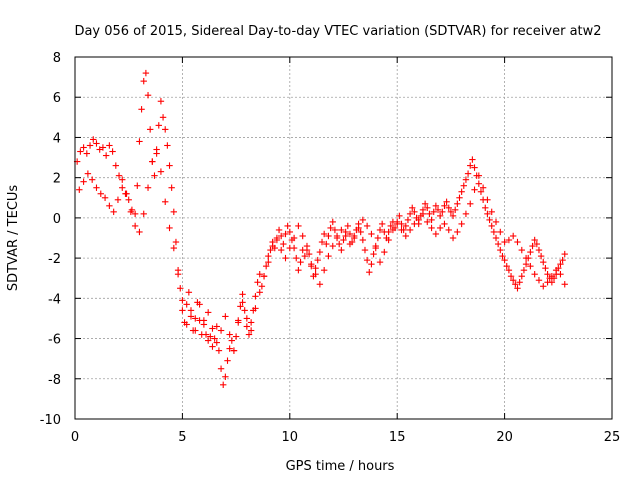 The image size is (640, 480). What do you see at coordinates (54, 380) in the screenshot?
I see `y-tick-label: -8` at bounding box center [54, 380].